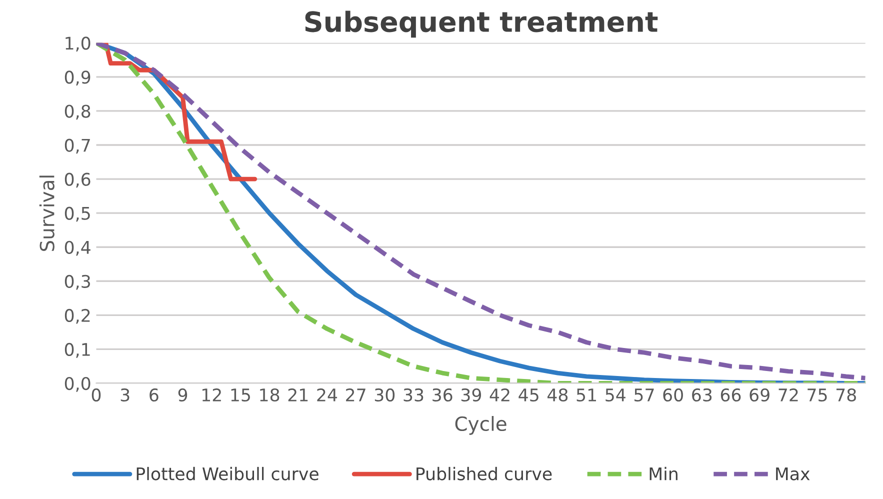 The height and width of the screenshot is (499, 883). What do you see at coordinates (817, 395) in the screenshot?
I see `x-tick-label: 75` at bounding box center [817, 395].